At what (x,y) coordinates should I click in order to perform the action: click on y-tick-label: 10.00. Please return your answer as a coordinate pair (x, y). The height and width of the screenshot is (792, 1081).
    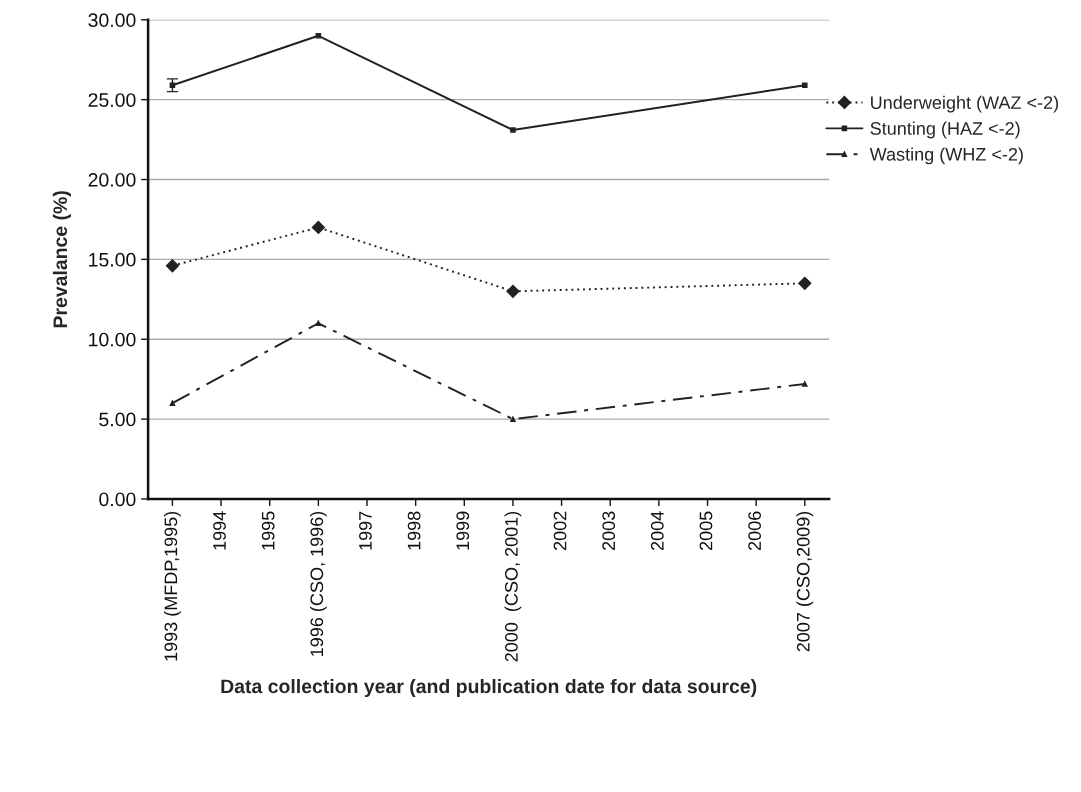
    Looking at the image, I should click on (112, 339).